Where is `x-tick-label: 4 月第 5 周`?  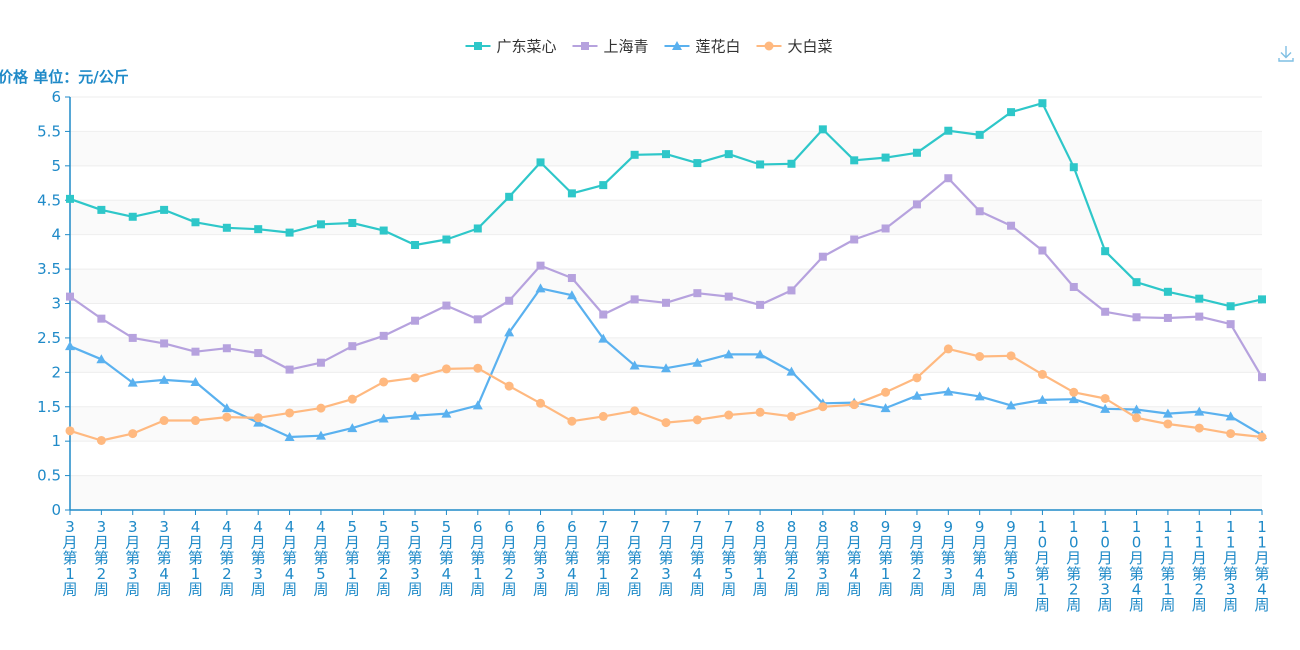 x-tick-label: 4 月第 5 周 is located at coordinates (320, 558).